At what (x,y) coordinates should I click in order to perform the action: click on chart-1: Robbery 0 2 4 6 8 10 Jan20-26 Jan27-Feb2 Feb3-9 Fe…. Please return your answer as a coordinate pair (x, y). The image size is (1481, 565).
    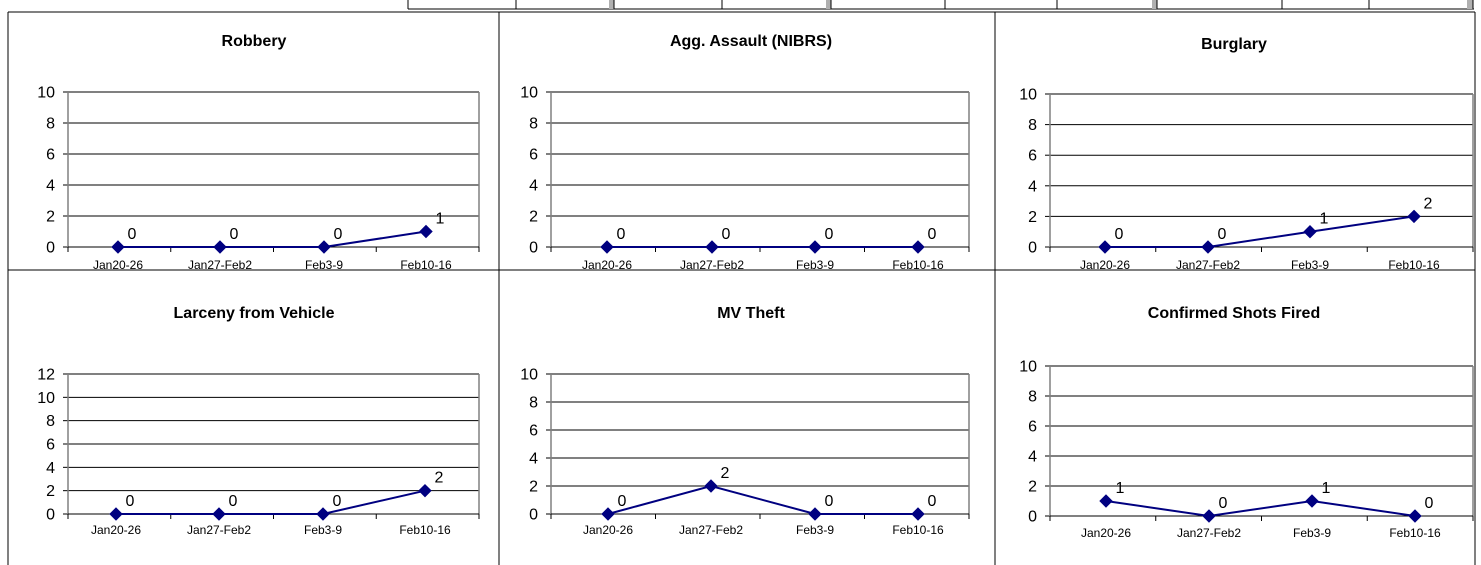
    Looking at the image, I should click on (258, 152).